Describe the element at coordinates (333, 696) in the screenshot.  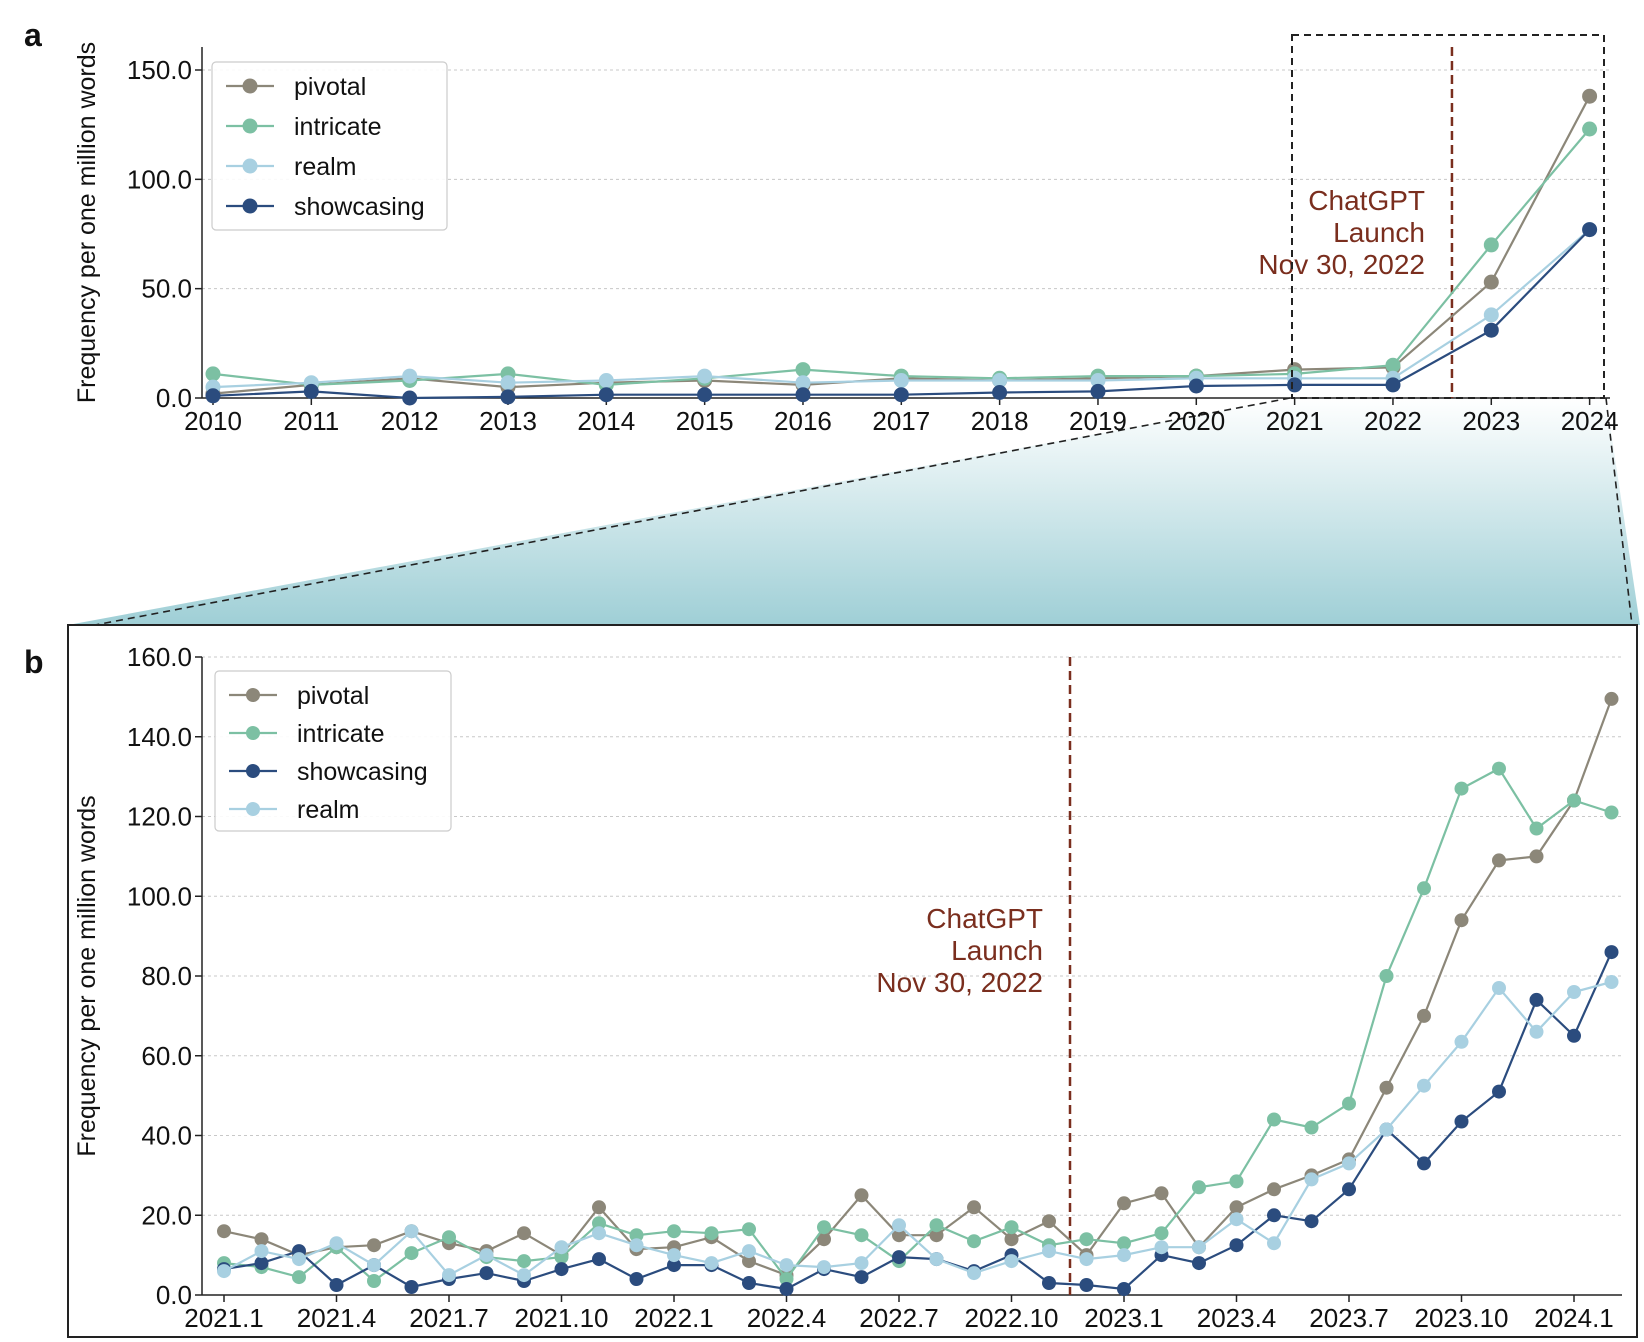
I see `legend-entry: pivotal` at that location.